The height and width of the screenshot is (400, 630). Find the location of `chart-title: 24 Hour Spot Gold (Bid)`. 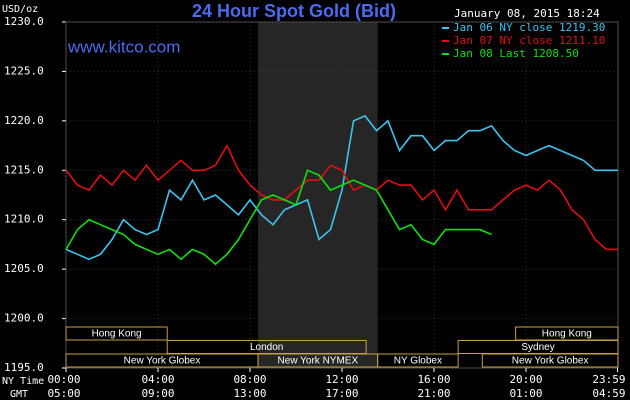

chart-title: 24 Hour Spot Gold (Bid) is located at coordinates (294, 11).